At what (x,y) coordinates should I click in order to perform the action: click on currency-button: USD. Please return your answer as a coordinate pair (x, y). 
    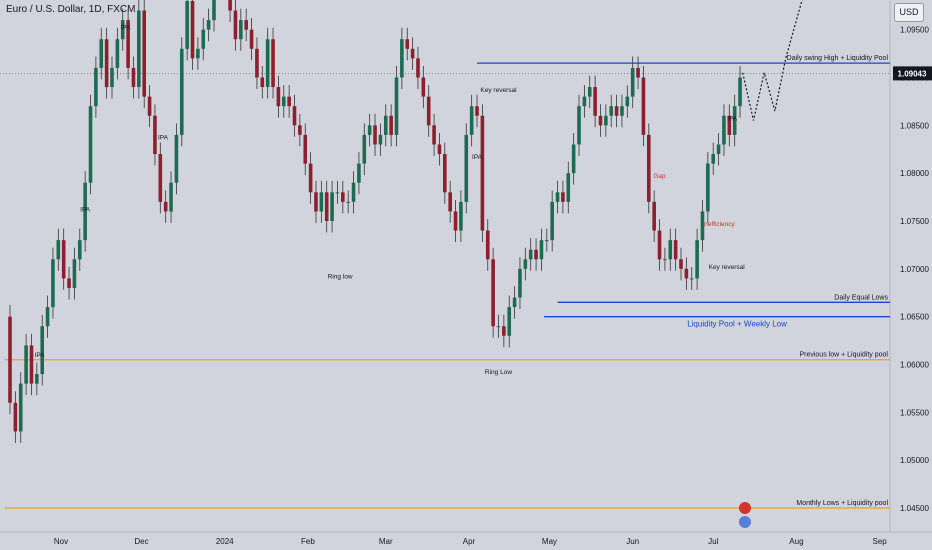
    Looking at the image, I should click on (909, 12).